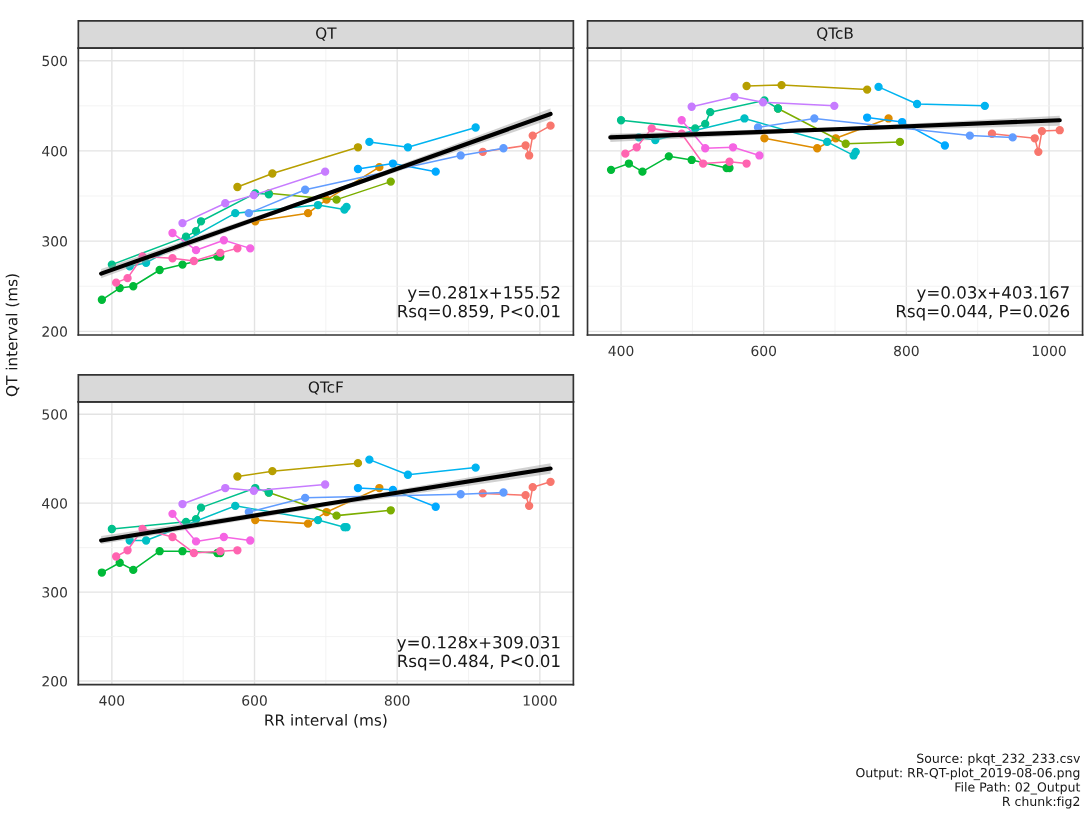  I want to click on x-axis-title: RR interval (ms), so click(326, 721).